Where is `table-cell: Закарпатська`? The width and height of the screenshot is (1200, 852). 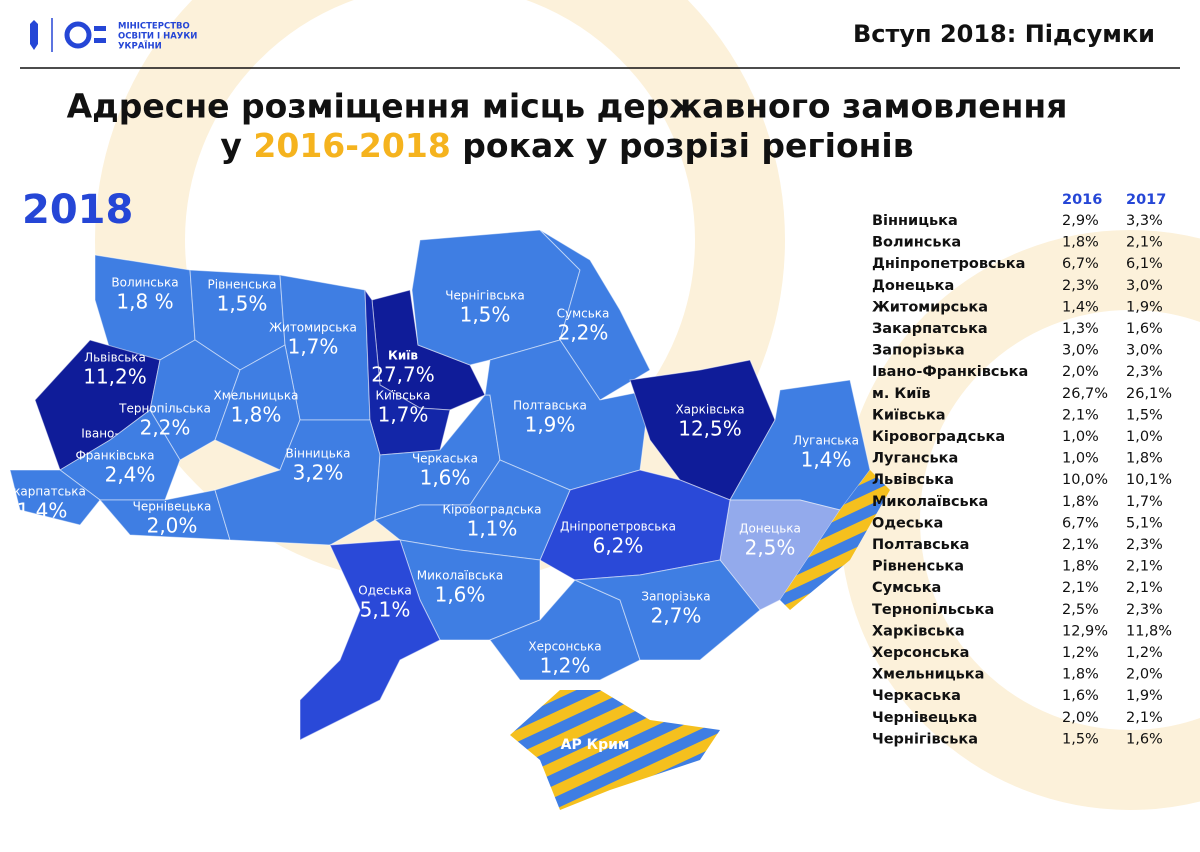
table-cell: Закарпатська is located at coordinates (930, 329).